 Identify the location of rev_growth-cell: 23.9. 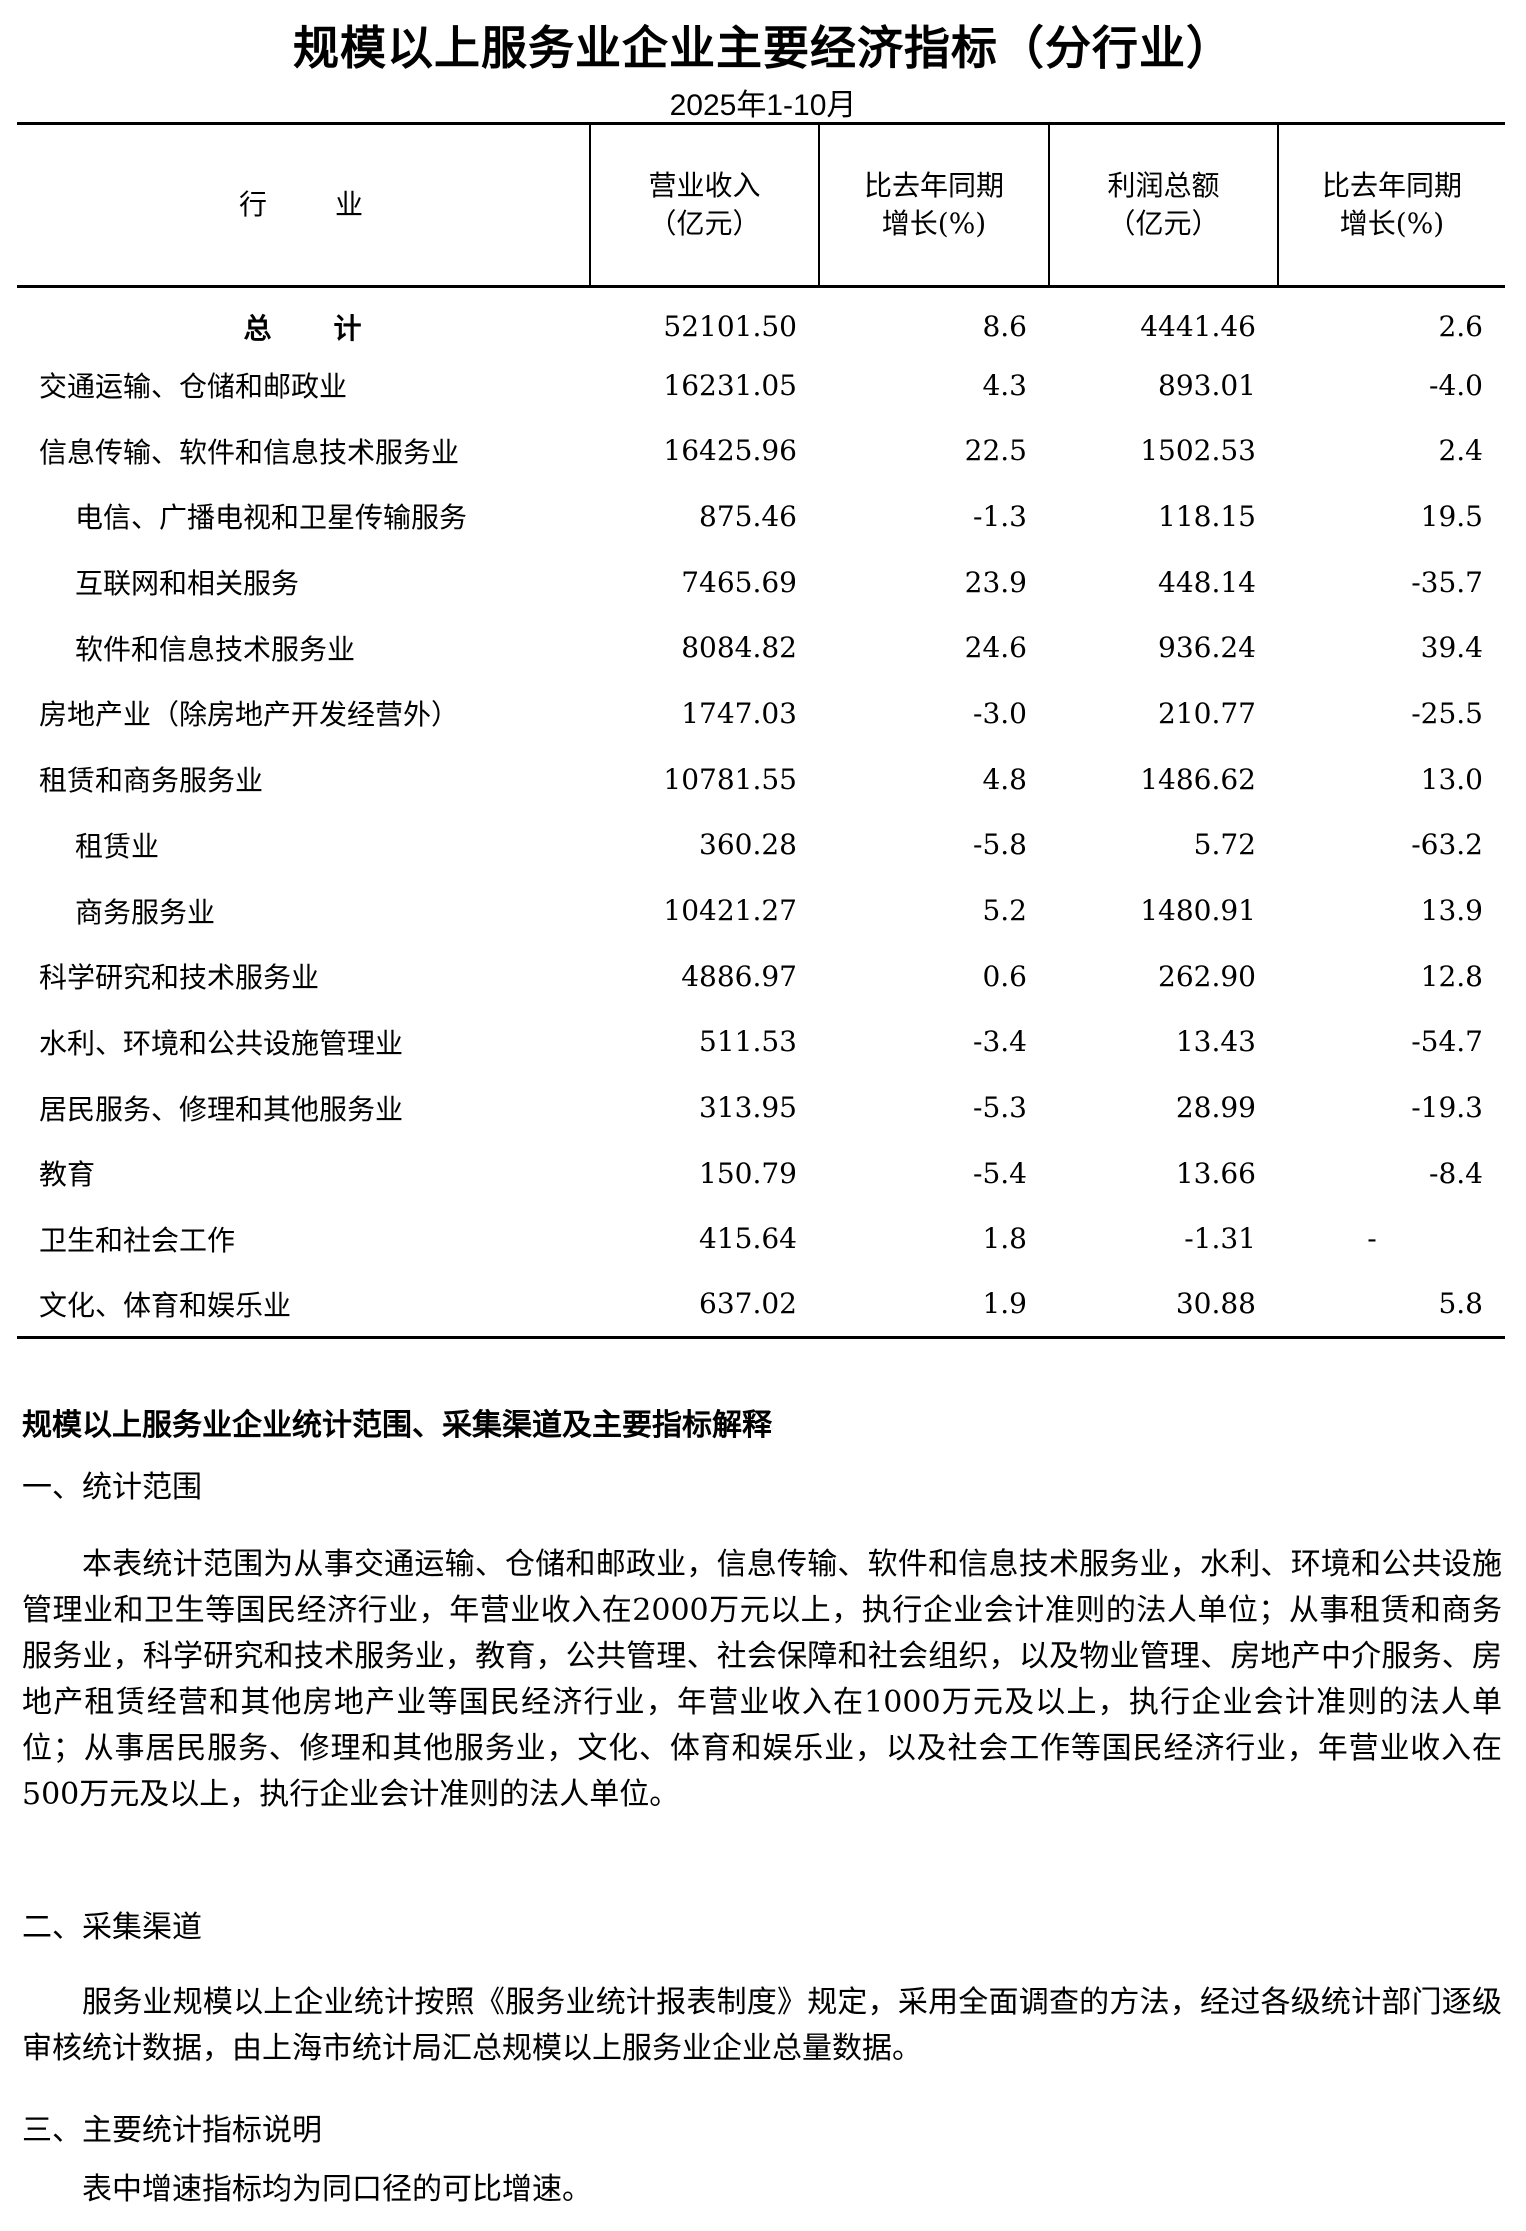
(995, 582).